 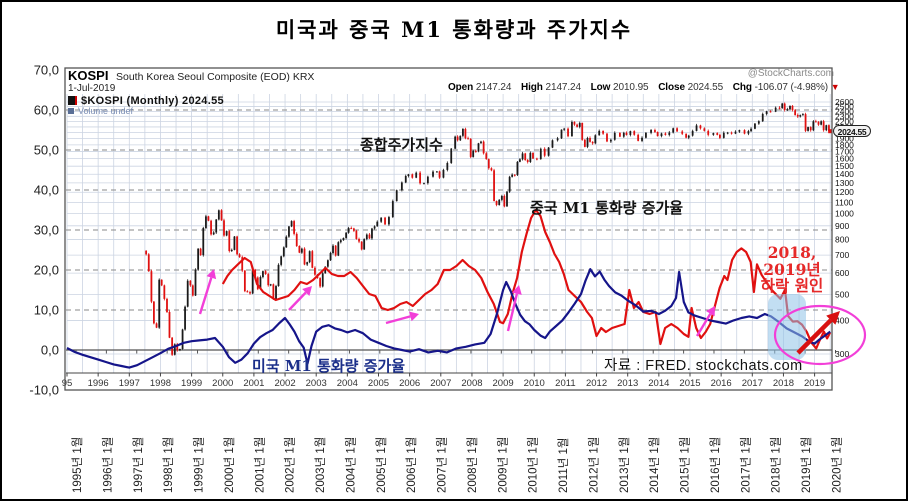 What do you see at coordinates (44, 390) in the screenshot?
I see `left-axis-tick: -10,0` at bounding box center [44, 390].